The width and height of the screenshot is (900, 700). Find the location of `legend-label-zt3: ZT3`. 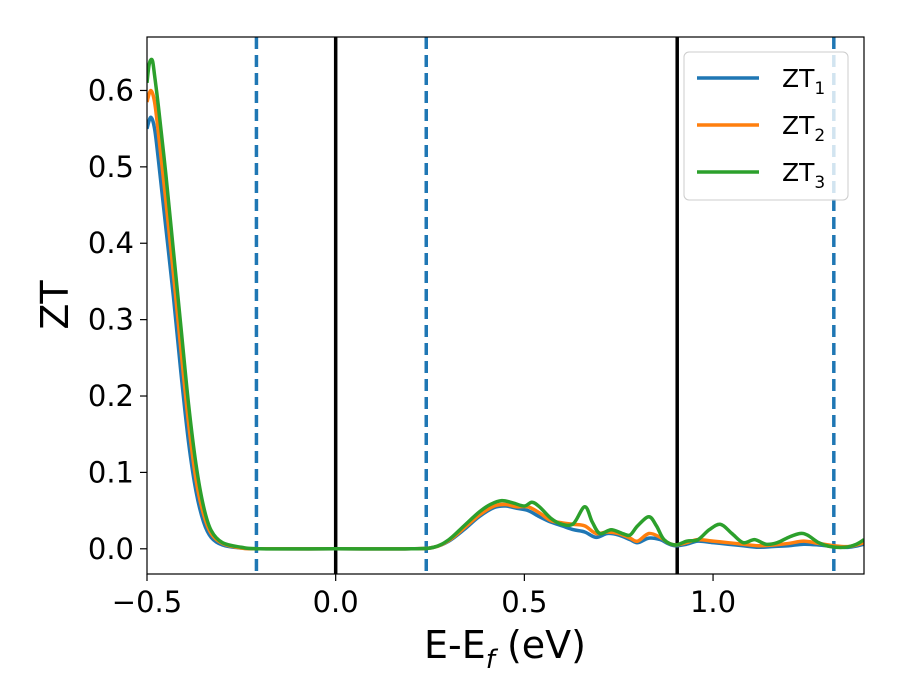

legend-label-zt3: ZT3 is located at coordinates (803, 175).